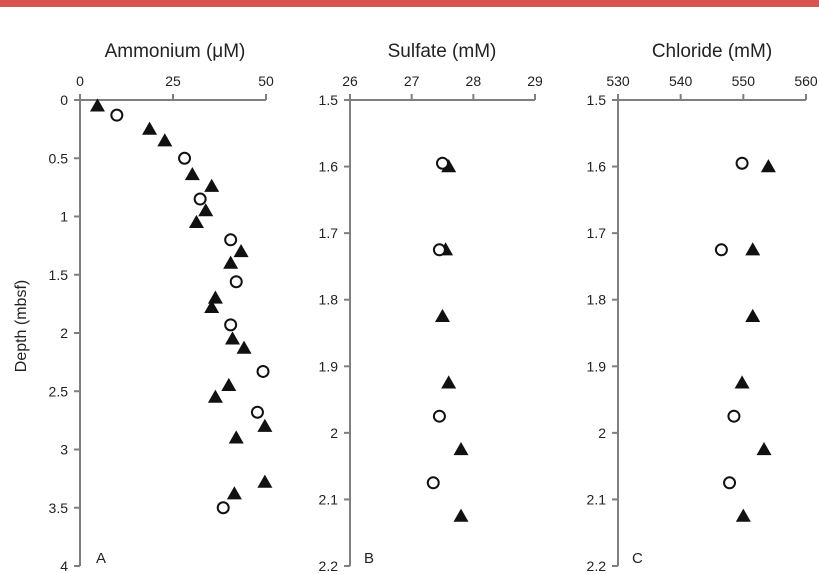 This screenshot has height=574, width=819. Describe the element at coordinates (637, 558) in the screenshot. I see `panel-label-c: C` at that location.